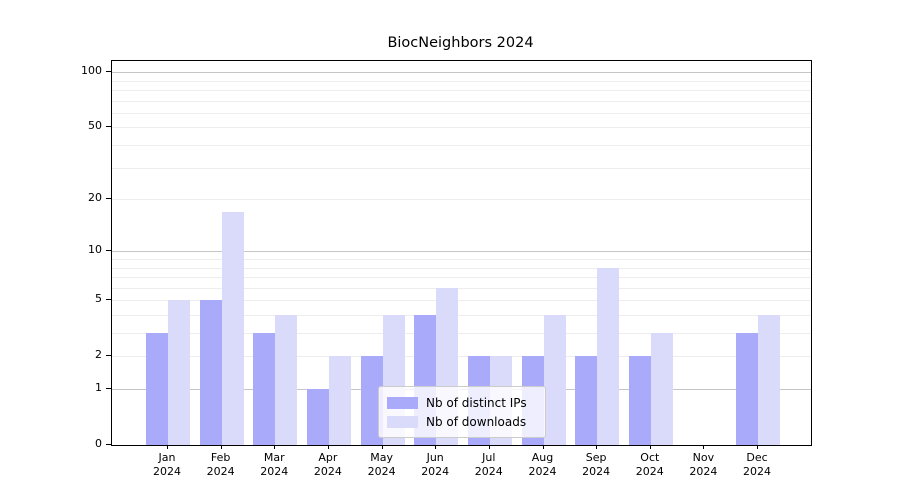 Image resolution: width=900 pixels, height=500 pixels. Describe the element at coordinates (435, 464) in the screenshot. I see `x-tick-label: Jun 2024` at that location.